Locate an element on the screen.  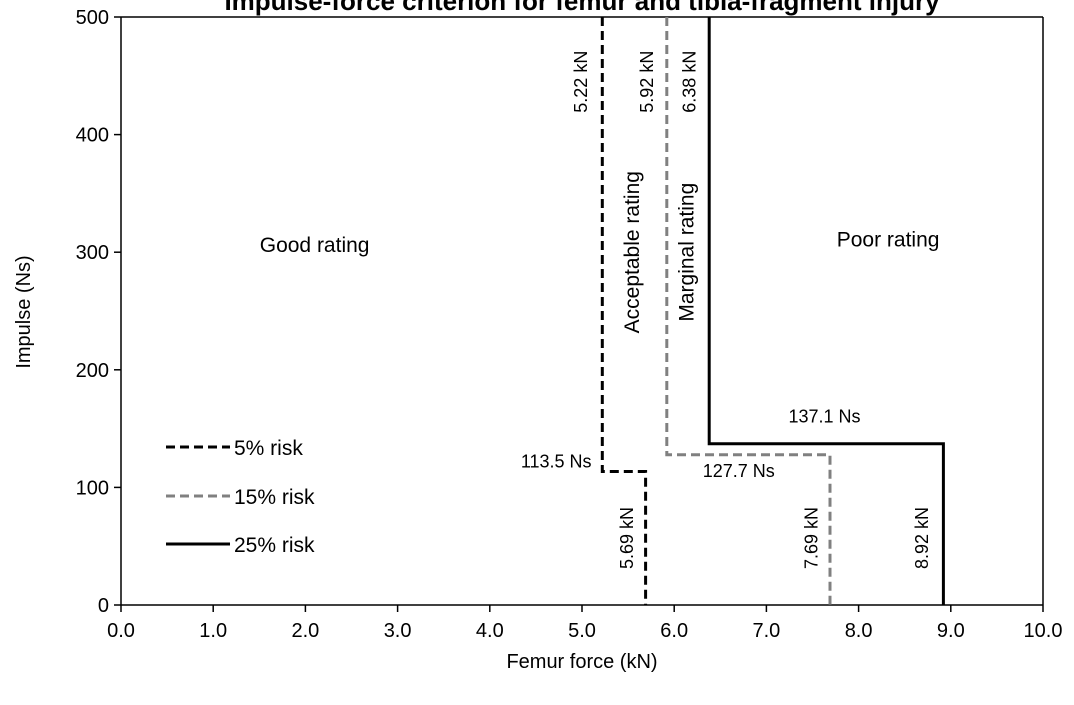
series-15pct-risk is located at coordinates (748, 311).